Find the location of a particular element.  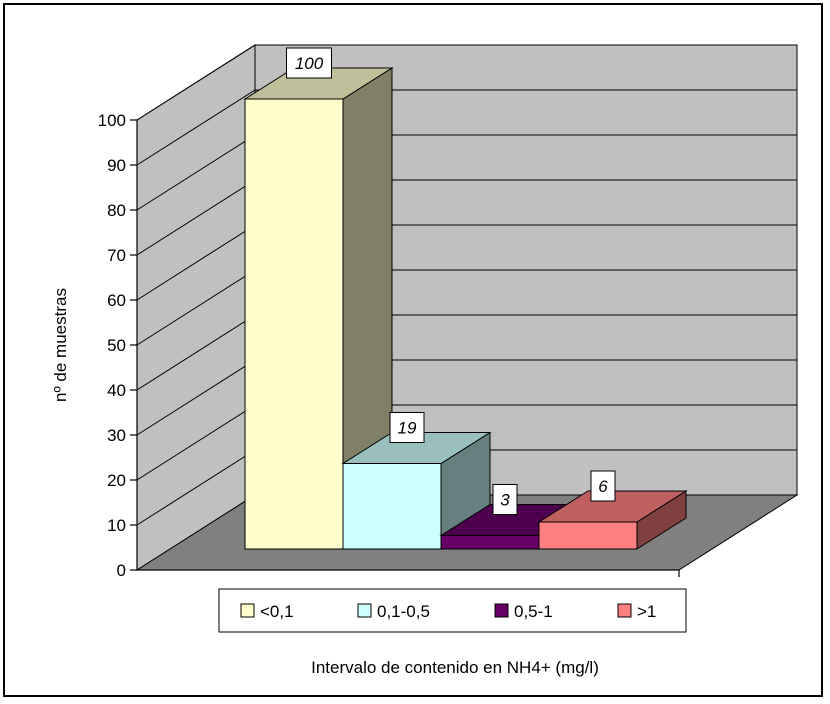

data-label-text: 100 is located at coordinates (309, 63).